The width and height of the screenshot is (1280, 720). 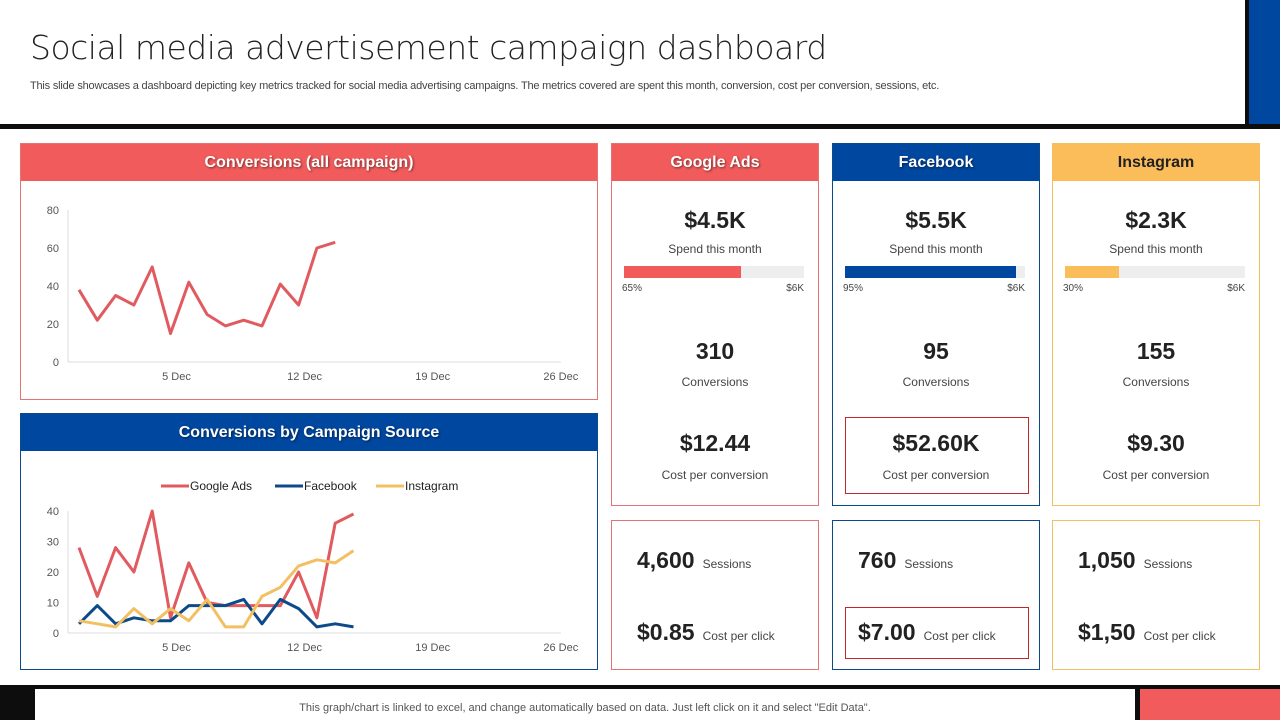 I want to click on sessions-value: 1,050, so click(x=1107, y=560).